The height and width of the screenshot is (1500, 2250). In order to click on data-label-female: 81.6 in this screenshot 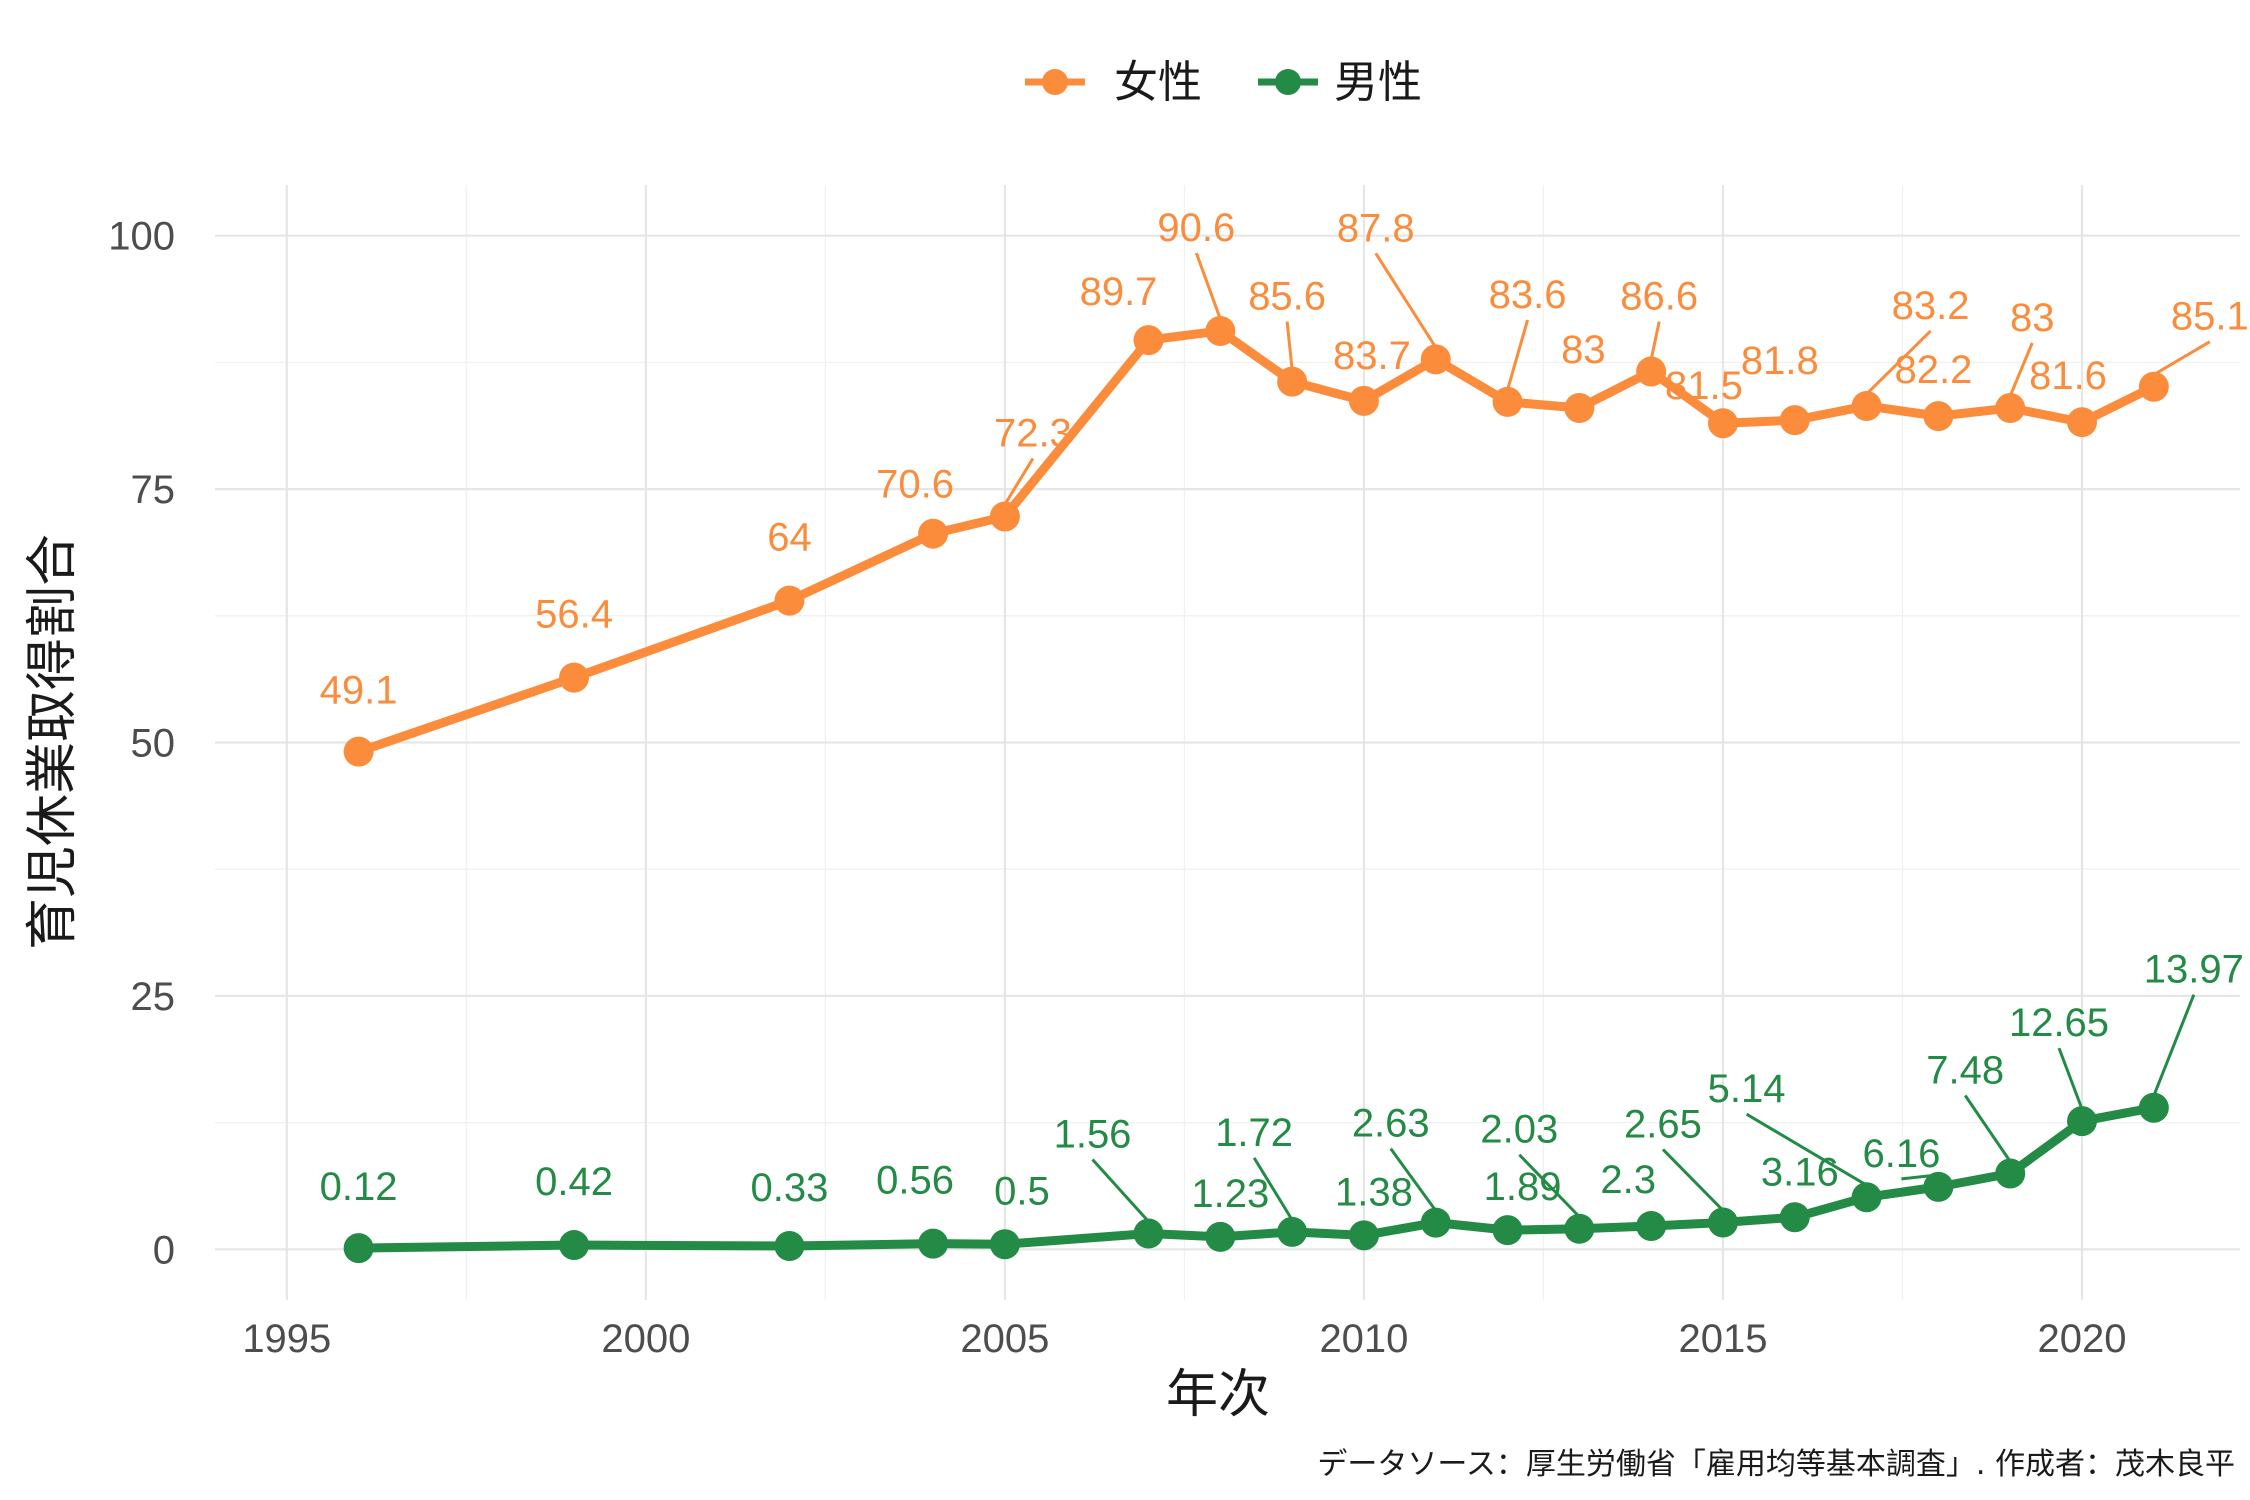, I will do `click(2068, 376)`.